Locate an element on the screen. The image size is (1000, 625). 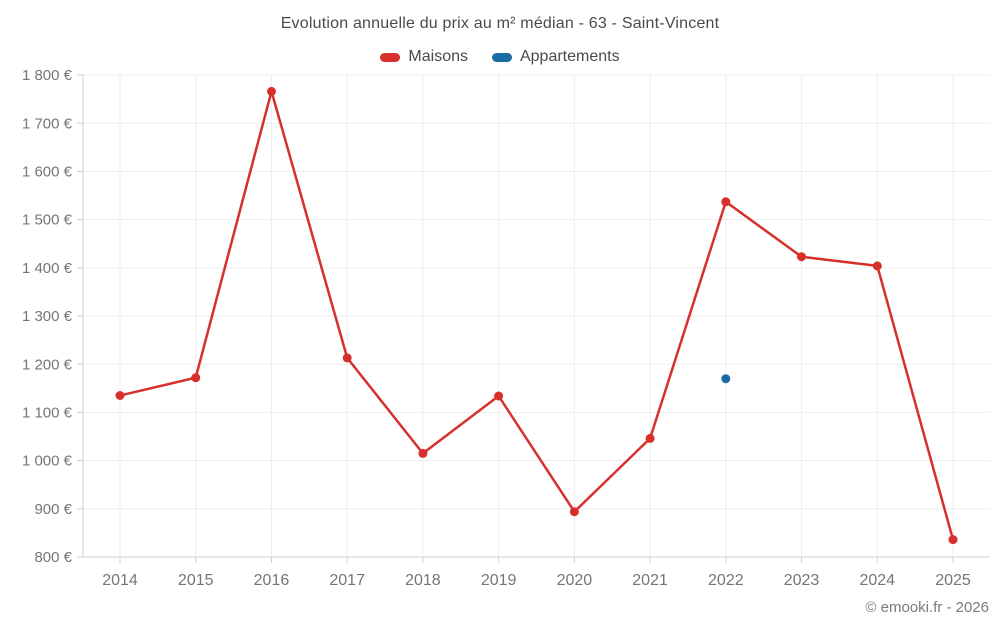
x-tick-label: 2014 is located at coordinates (120, 580).